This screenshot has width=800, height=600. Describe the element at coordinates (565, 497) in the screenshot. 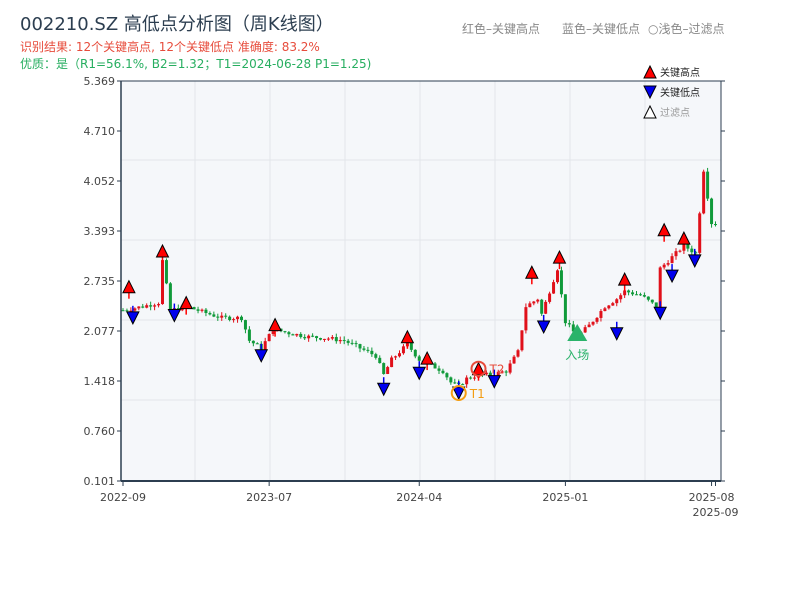

I see `x-tick-label: 2025-01` at that location.